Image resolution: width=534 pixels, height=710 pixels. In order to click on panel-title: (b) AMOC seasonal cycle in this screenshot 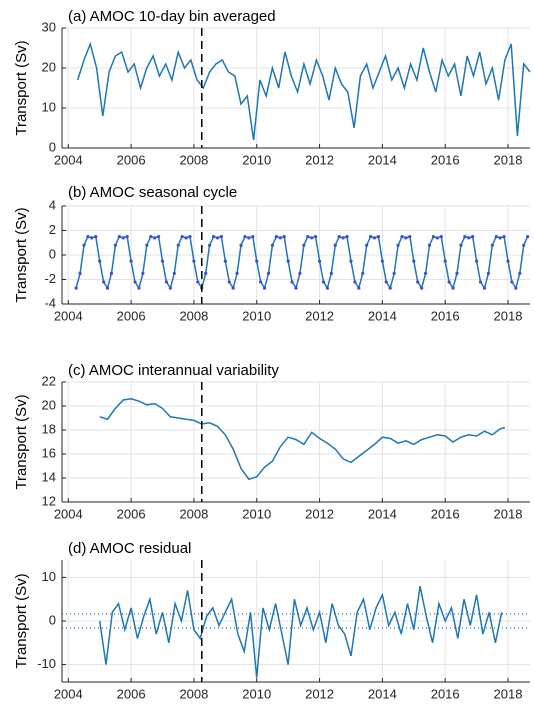, I will do `click(152, 192)`.